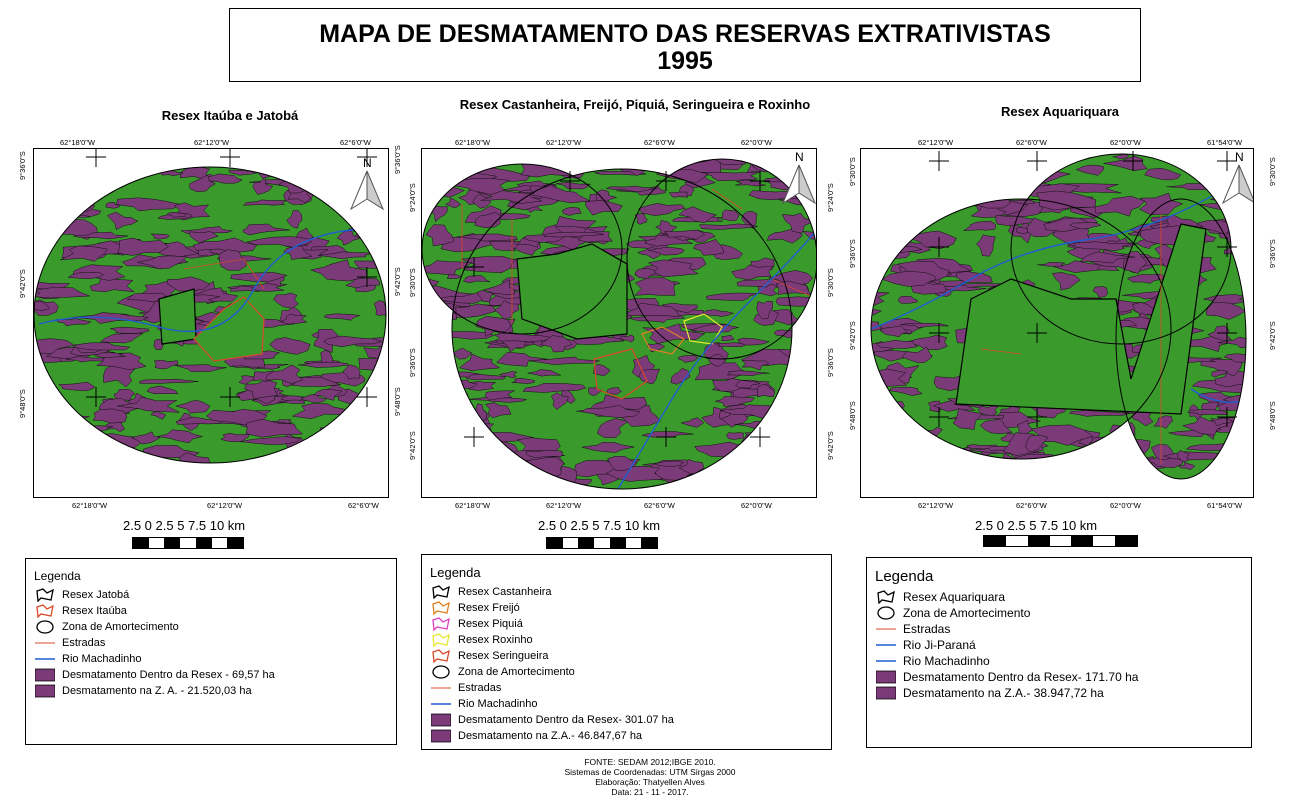 The width and height of the screenshot is (1299, 808). What do you see at coordinates (1060, 541) in the screenshot?
I see `scale-bar` at bounding box center [1060, 541].